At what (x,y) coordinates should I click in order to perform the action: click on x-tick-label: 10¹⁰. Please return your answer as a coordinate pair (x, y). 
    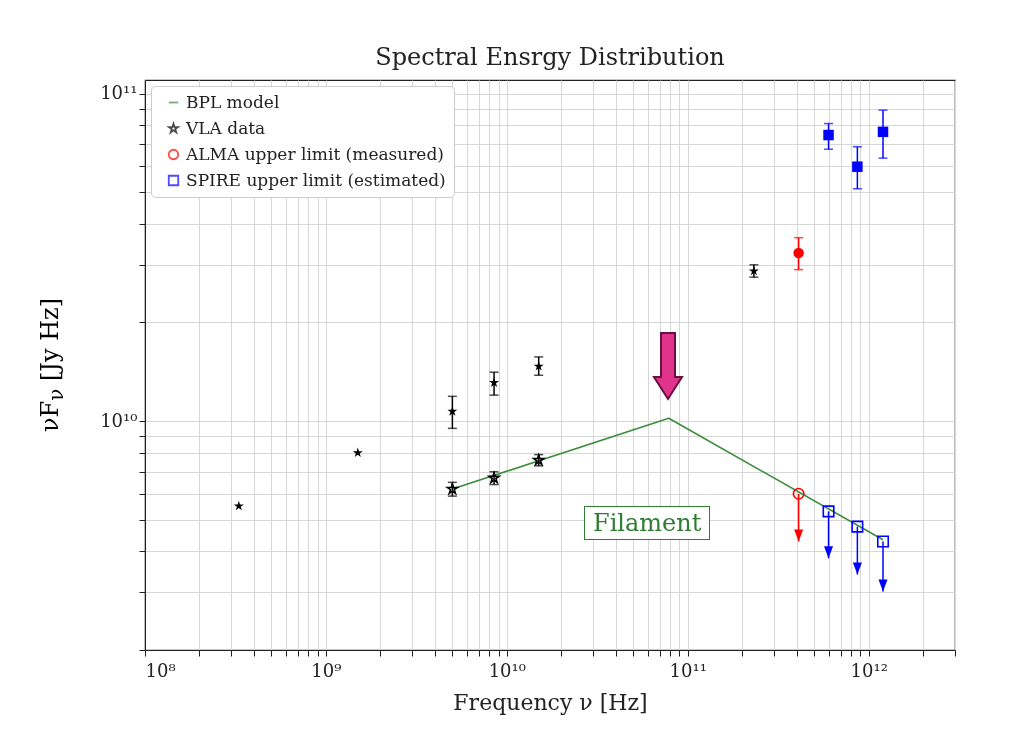
    Looking at the image, I should click on (507, 670).